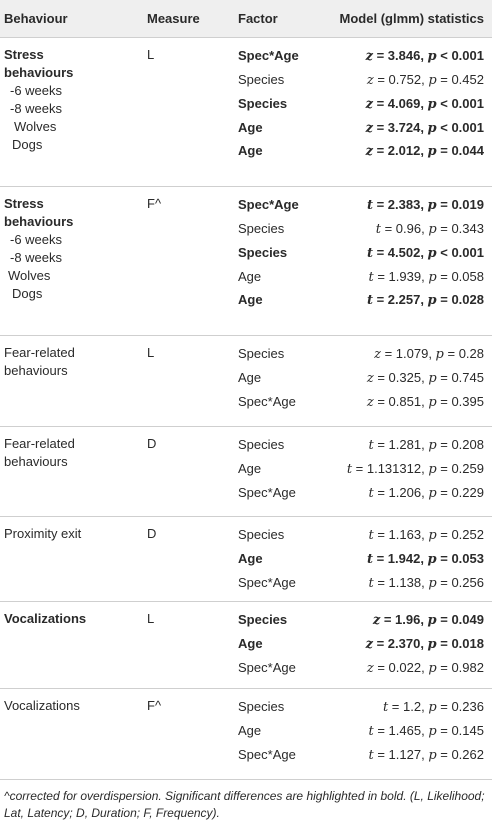  I want to click on table-row: Age t = 2.257, p = 0.028, so click(246, 300).